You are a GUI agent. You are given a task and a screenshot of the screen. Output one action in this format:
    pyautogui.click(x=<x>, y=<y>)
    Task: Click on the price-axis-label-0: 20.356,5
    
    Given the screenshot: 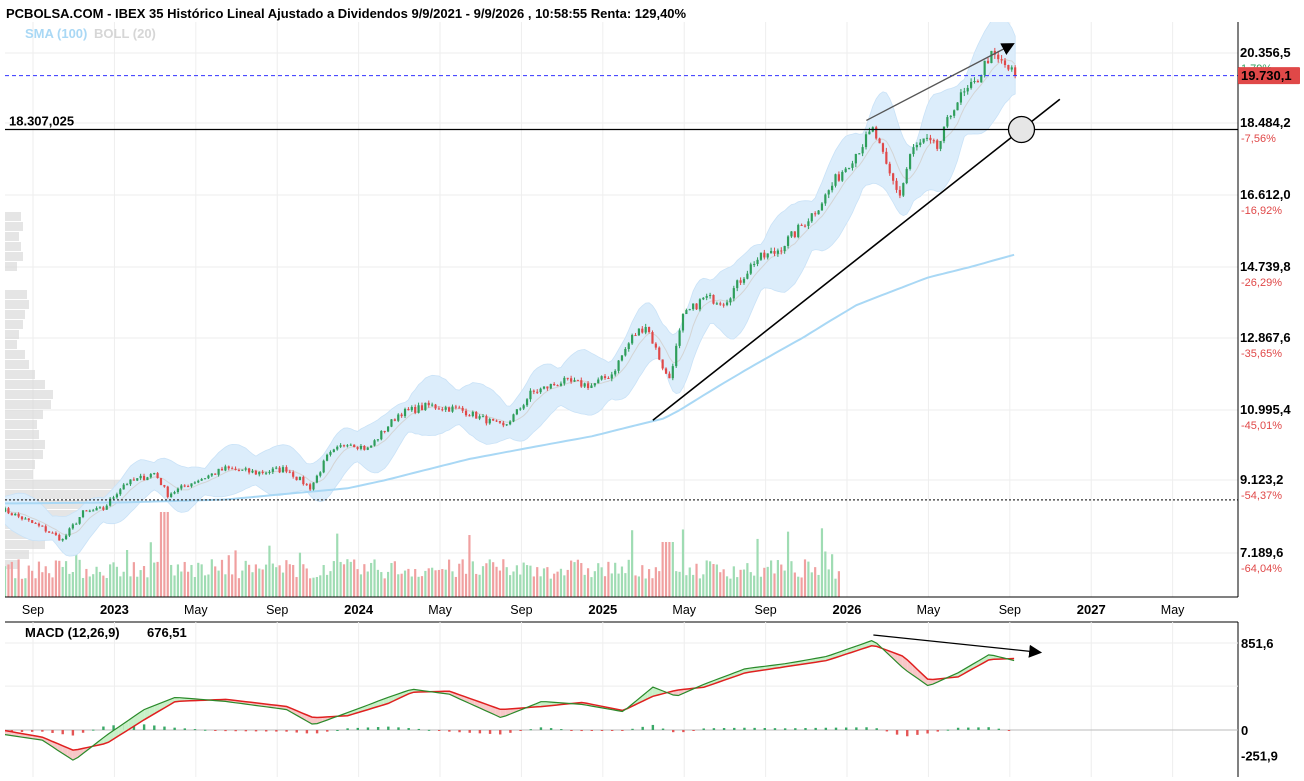 What is the action you would take?
    pyautogui.click(x=1265, y=52)
    